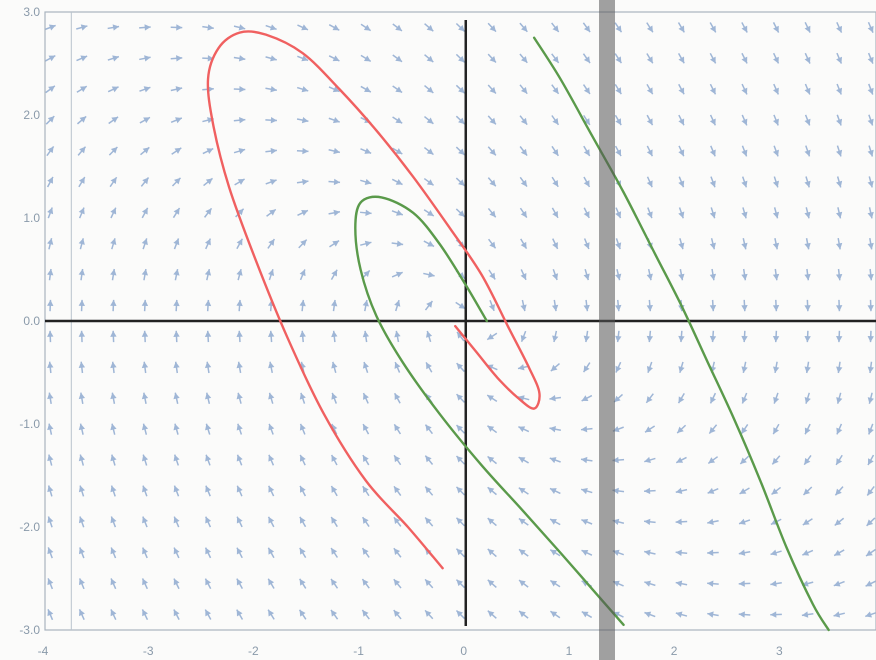 This screenshot has width=876, height=660. What do you see at coordinates (29, 527) in the screenshot?
I see `y-tick-label: -2.0` at bounding box center [29, 527].